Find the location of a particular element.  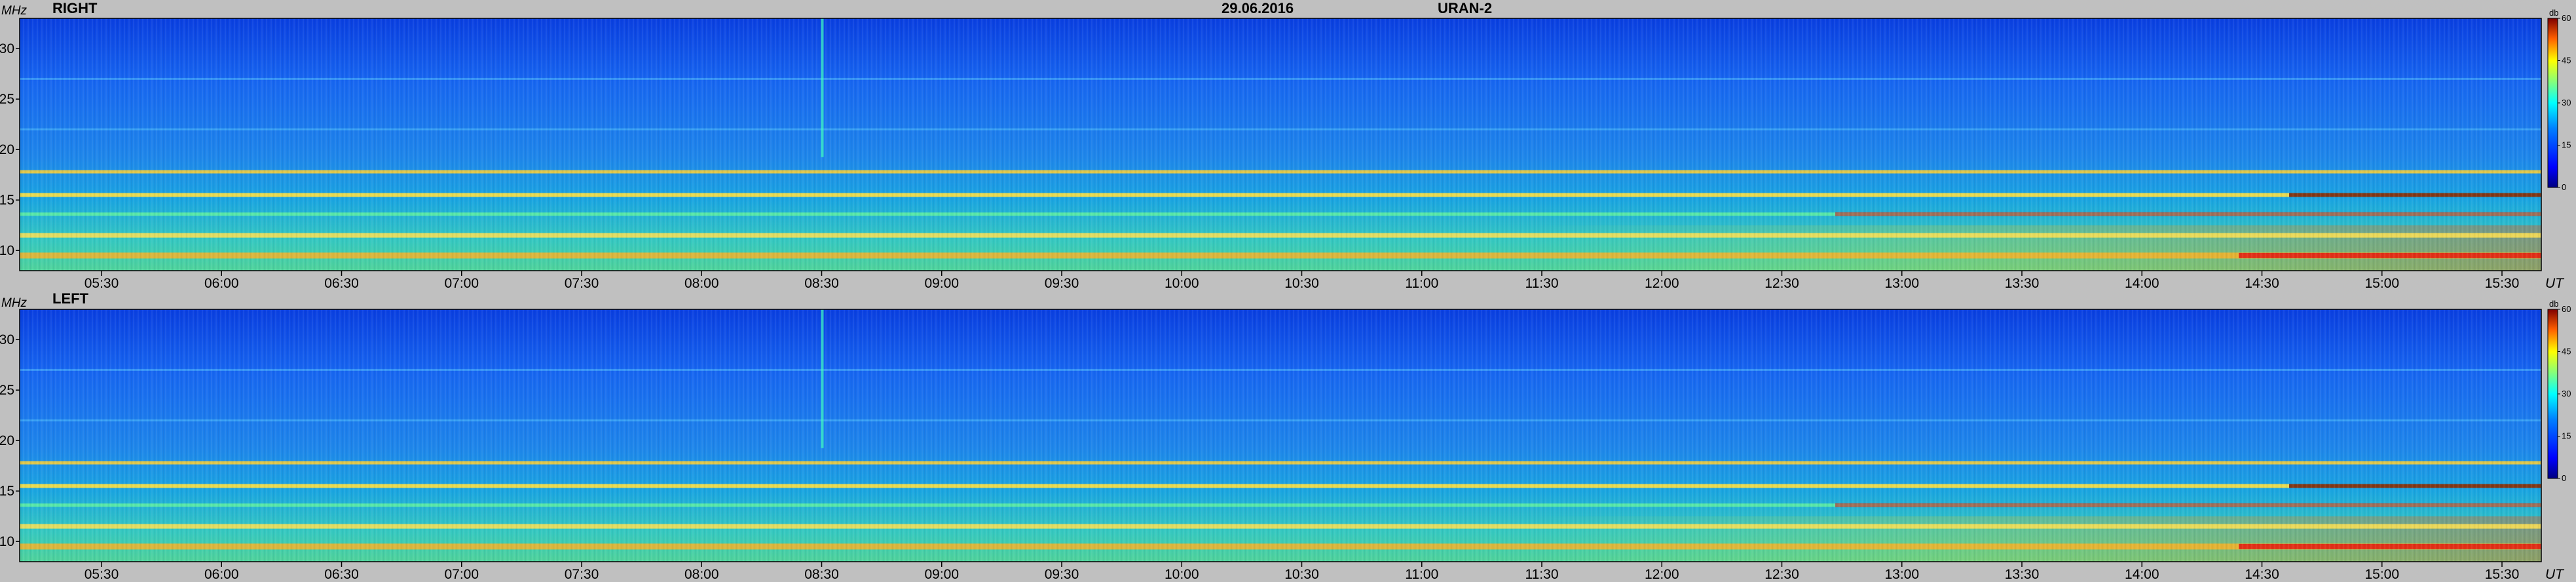

y-unit-left: MHz is located at coordinates (14, 303).